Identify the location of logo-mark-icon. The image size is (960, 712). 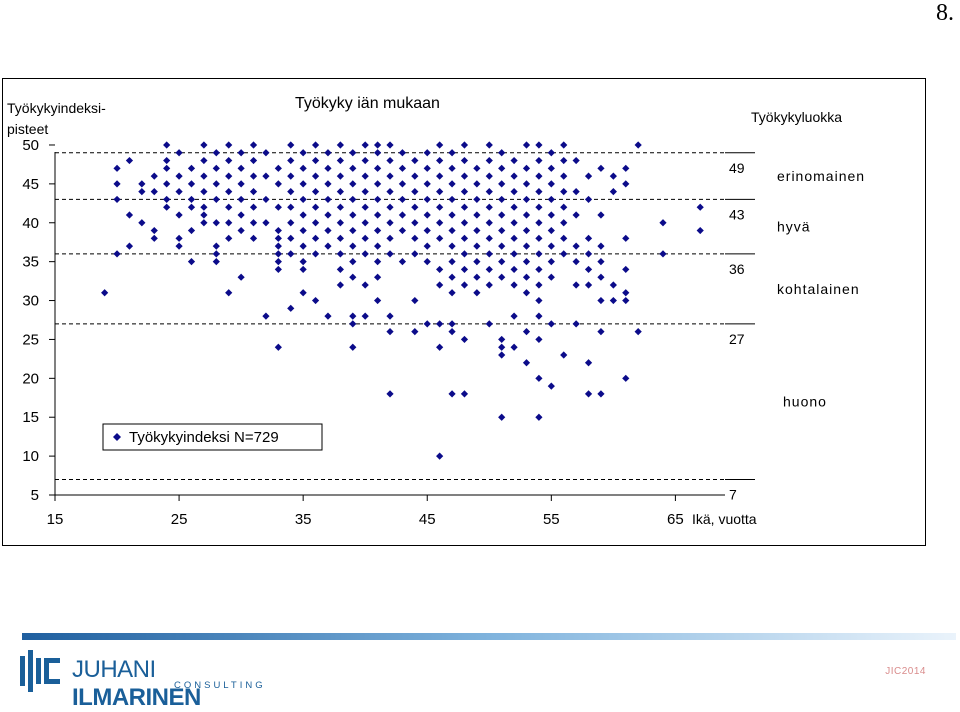
(40, 671).